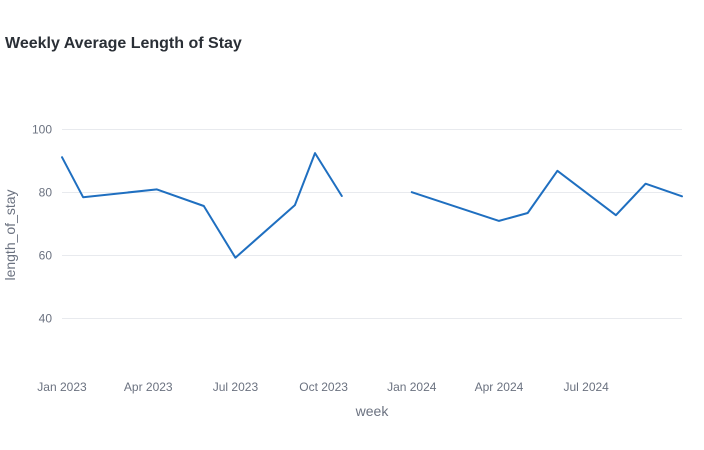  I want to click on x-tick-label: Jul 2023, so click(236, 387).